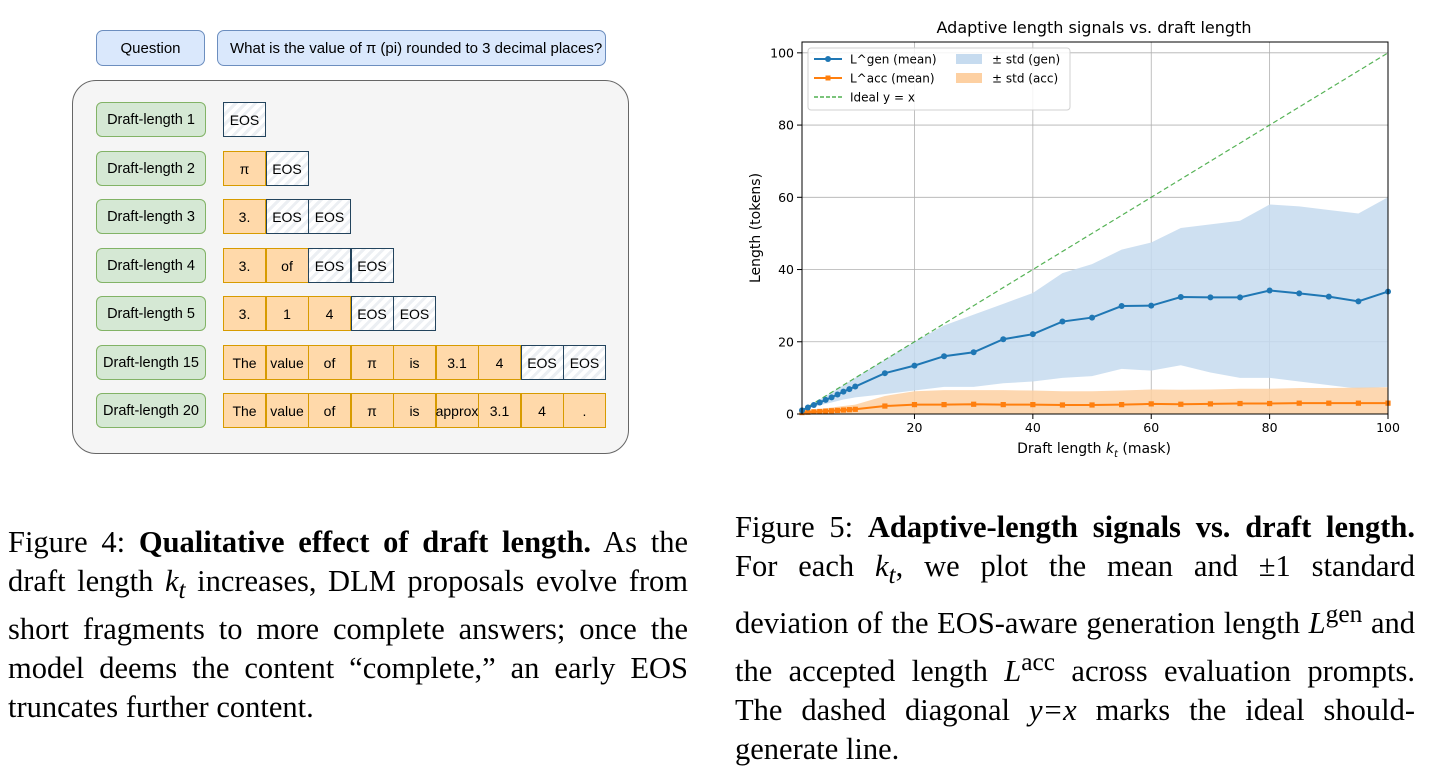  Describe the element at coordinates (892, 575) in the screenshot. I see `var-k-sub: t` at that location.